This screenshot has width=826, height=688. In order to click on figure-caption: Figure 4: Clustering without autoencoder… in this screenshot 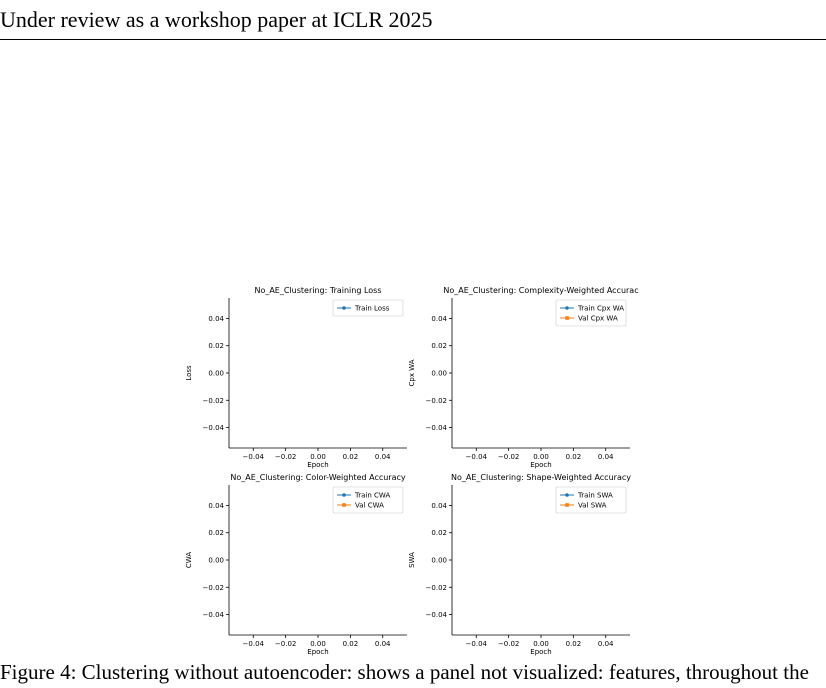, I will do `click(404, 672)`.